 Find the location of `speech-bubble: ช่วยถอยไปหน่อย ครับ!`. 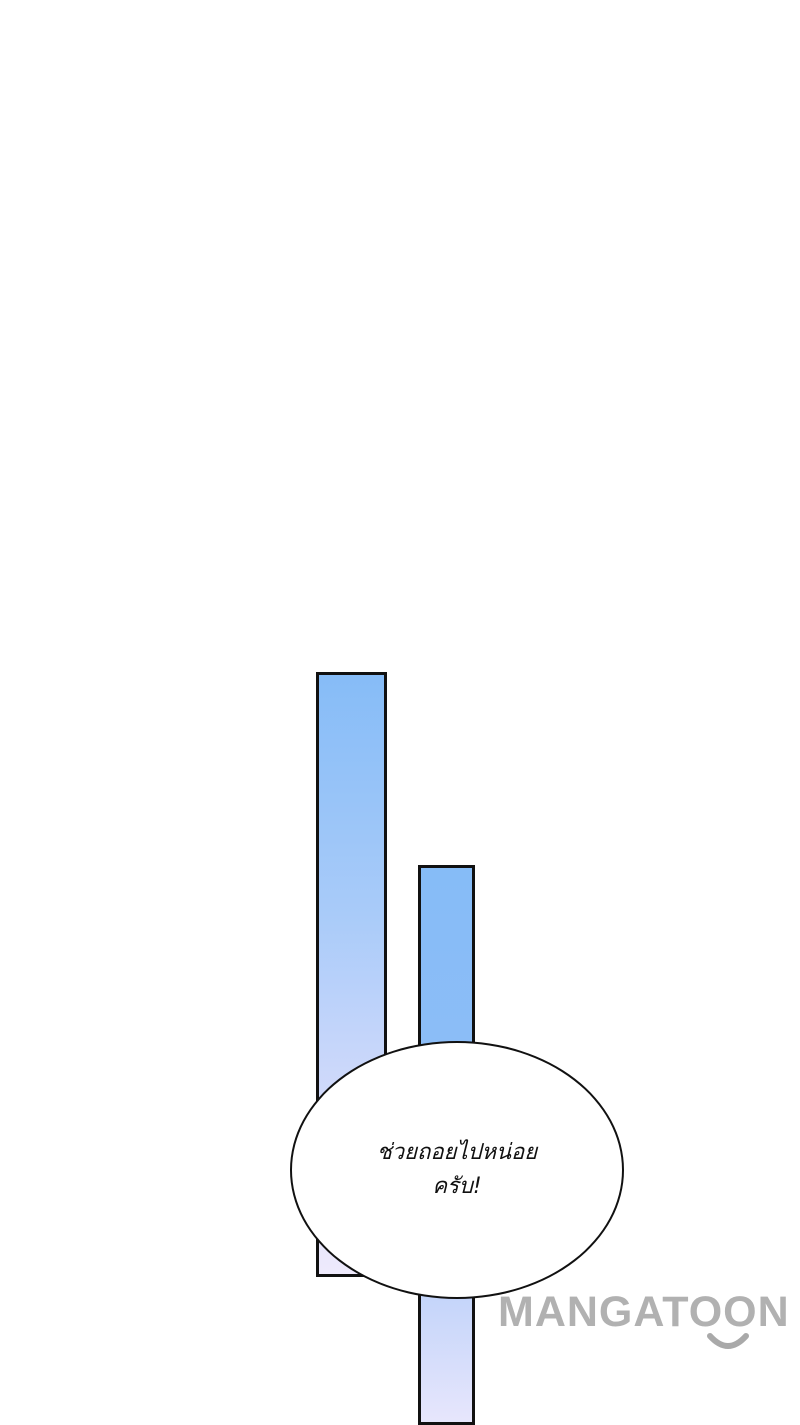

speech-bubble: ช่วยถอยไปหน่อย ครับ! is located at coordinates (457, 1170).